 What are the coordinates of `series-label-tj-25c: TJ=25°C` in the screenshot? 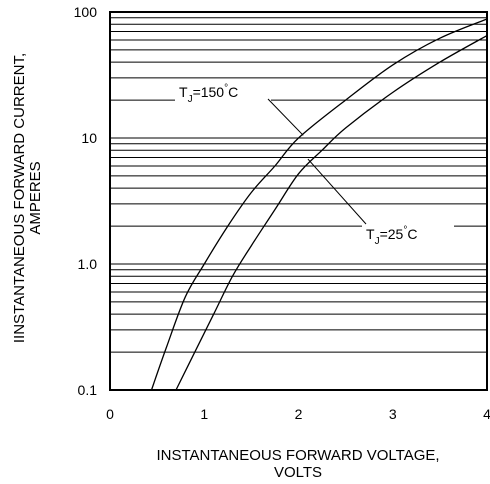 It's located at (380, 202).